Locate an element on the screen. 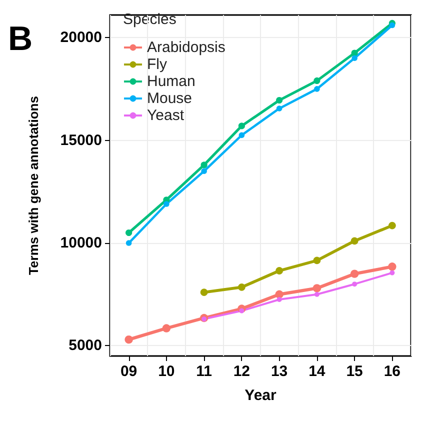 The image size is (421, 426). legend-label: Yeast is located at coordinates (166, 115).